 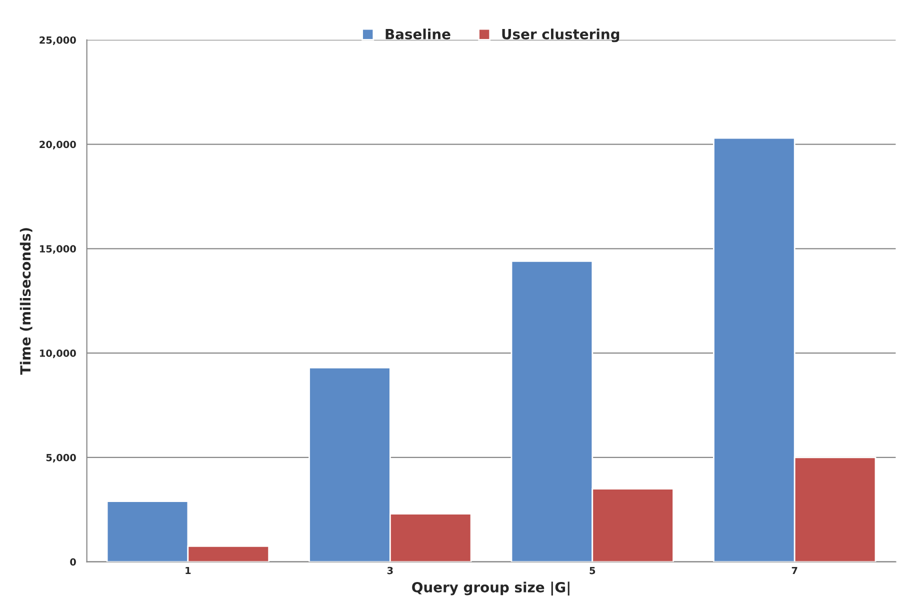 What do you see at coordinates (58, 145) in the screenshot?
I see `y-tick-label: 20,000` at bounding box center [58, 145].